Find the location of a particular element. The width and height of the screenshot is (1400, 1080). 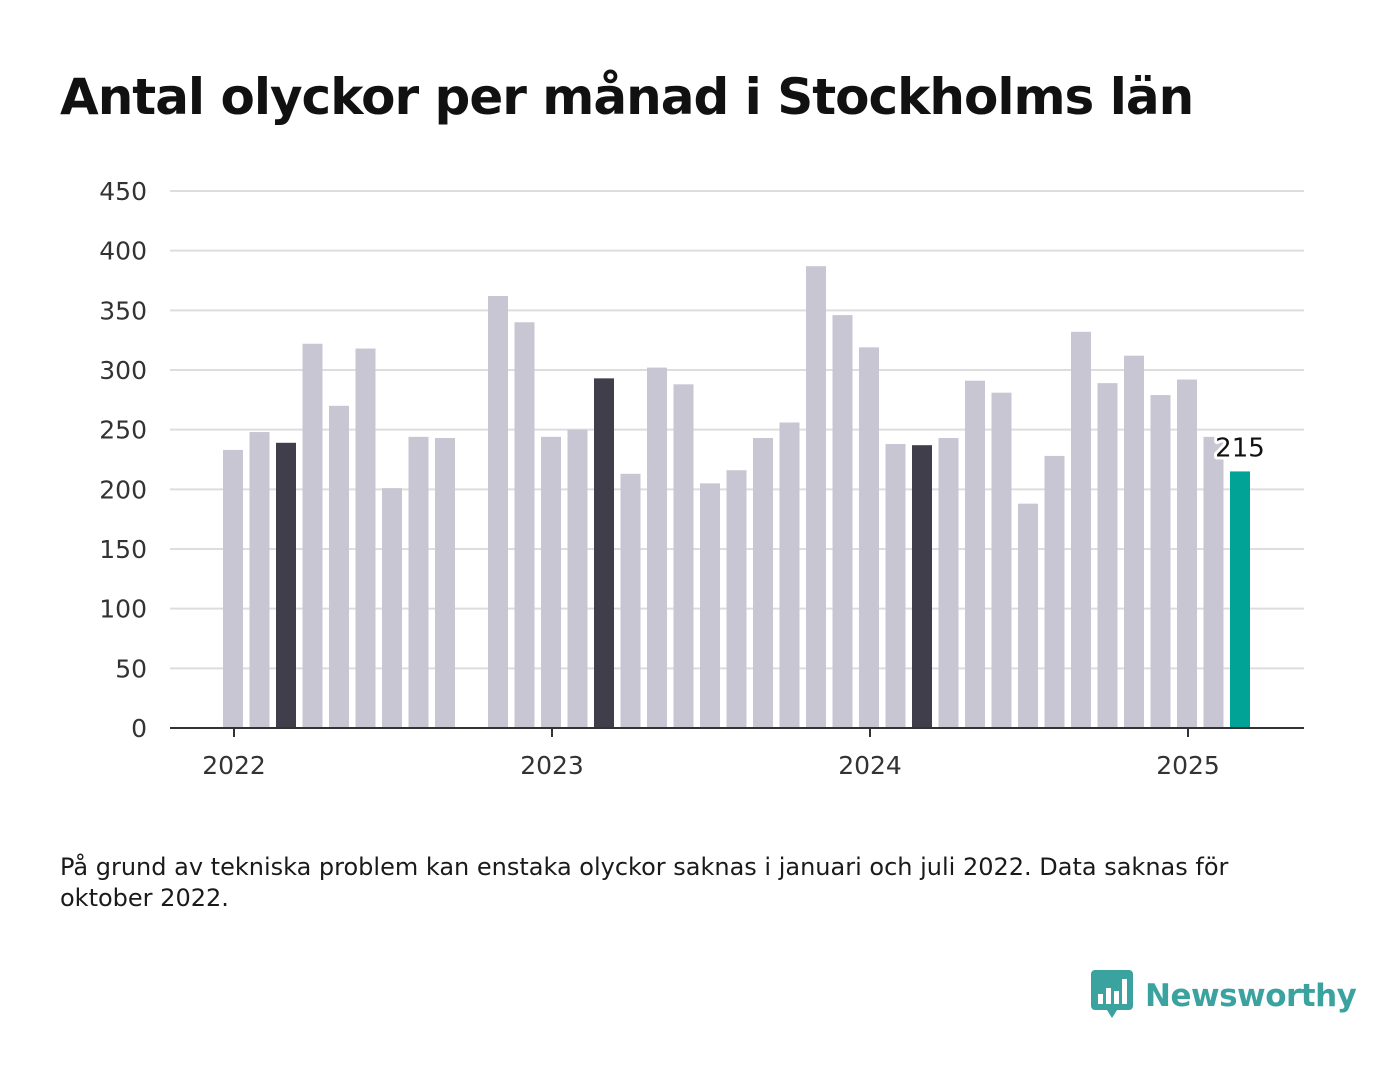

x-tick-label: 2022 is located at coordinates (234, 765).